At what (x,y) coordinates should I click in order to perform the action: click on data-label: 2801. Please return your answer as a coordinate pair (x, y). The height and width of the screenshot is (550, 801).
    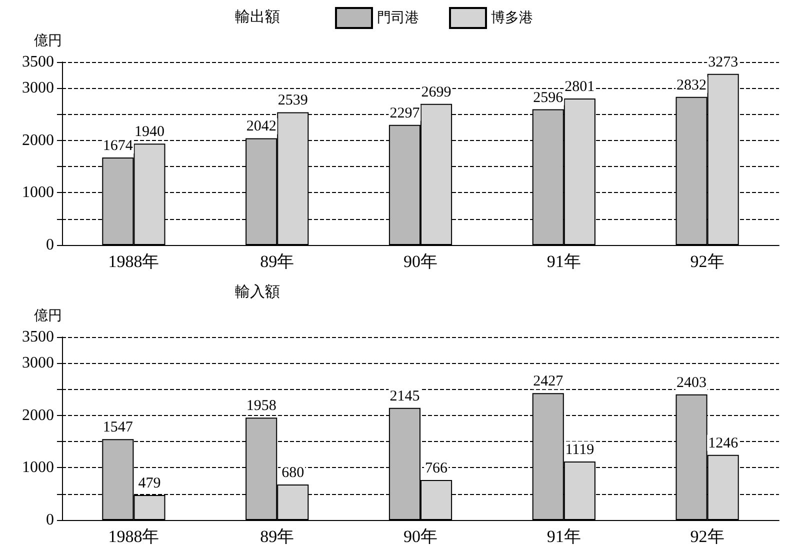
    Looking at the image, I should click on (579, 87).